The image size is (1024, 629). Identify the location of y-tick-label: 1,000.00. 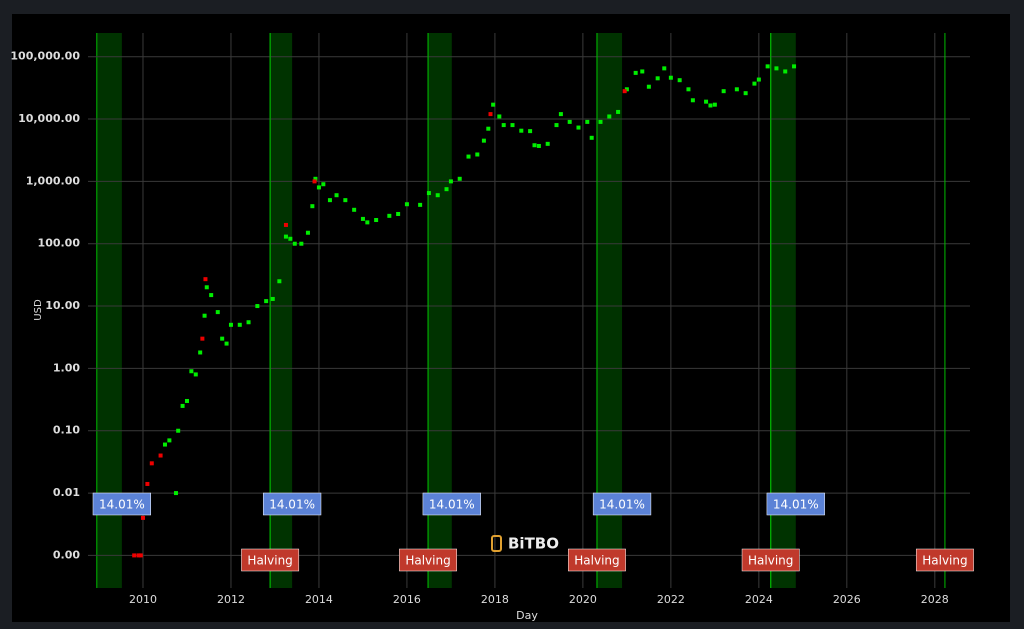
(53, 180).